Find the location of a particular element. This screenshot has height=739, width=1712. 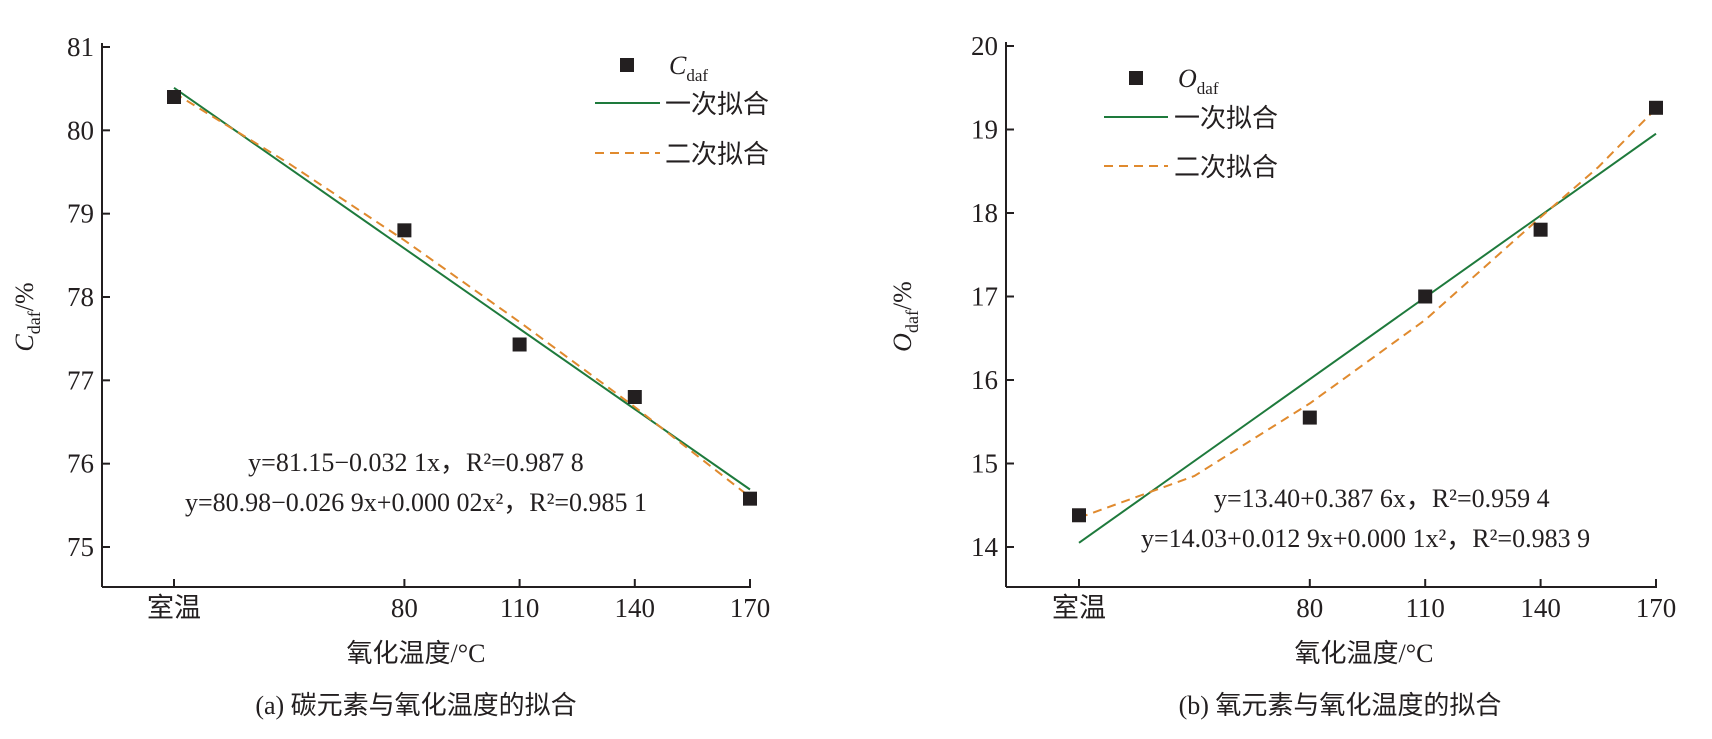

fit-equation: y=14.03+0.012 9x+0.000 1x²，R²=0.983 9 is located at coordinates (1365, 538).